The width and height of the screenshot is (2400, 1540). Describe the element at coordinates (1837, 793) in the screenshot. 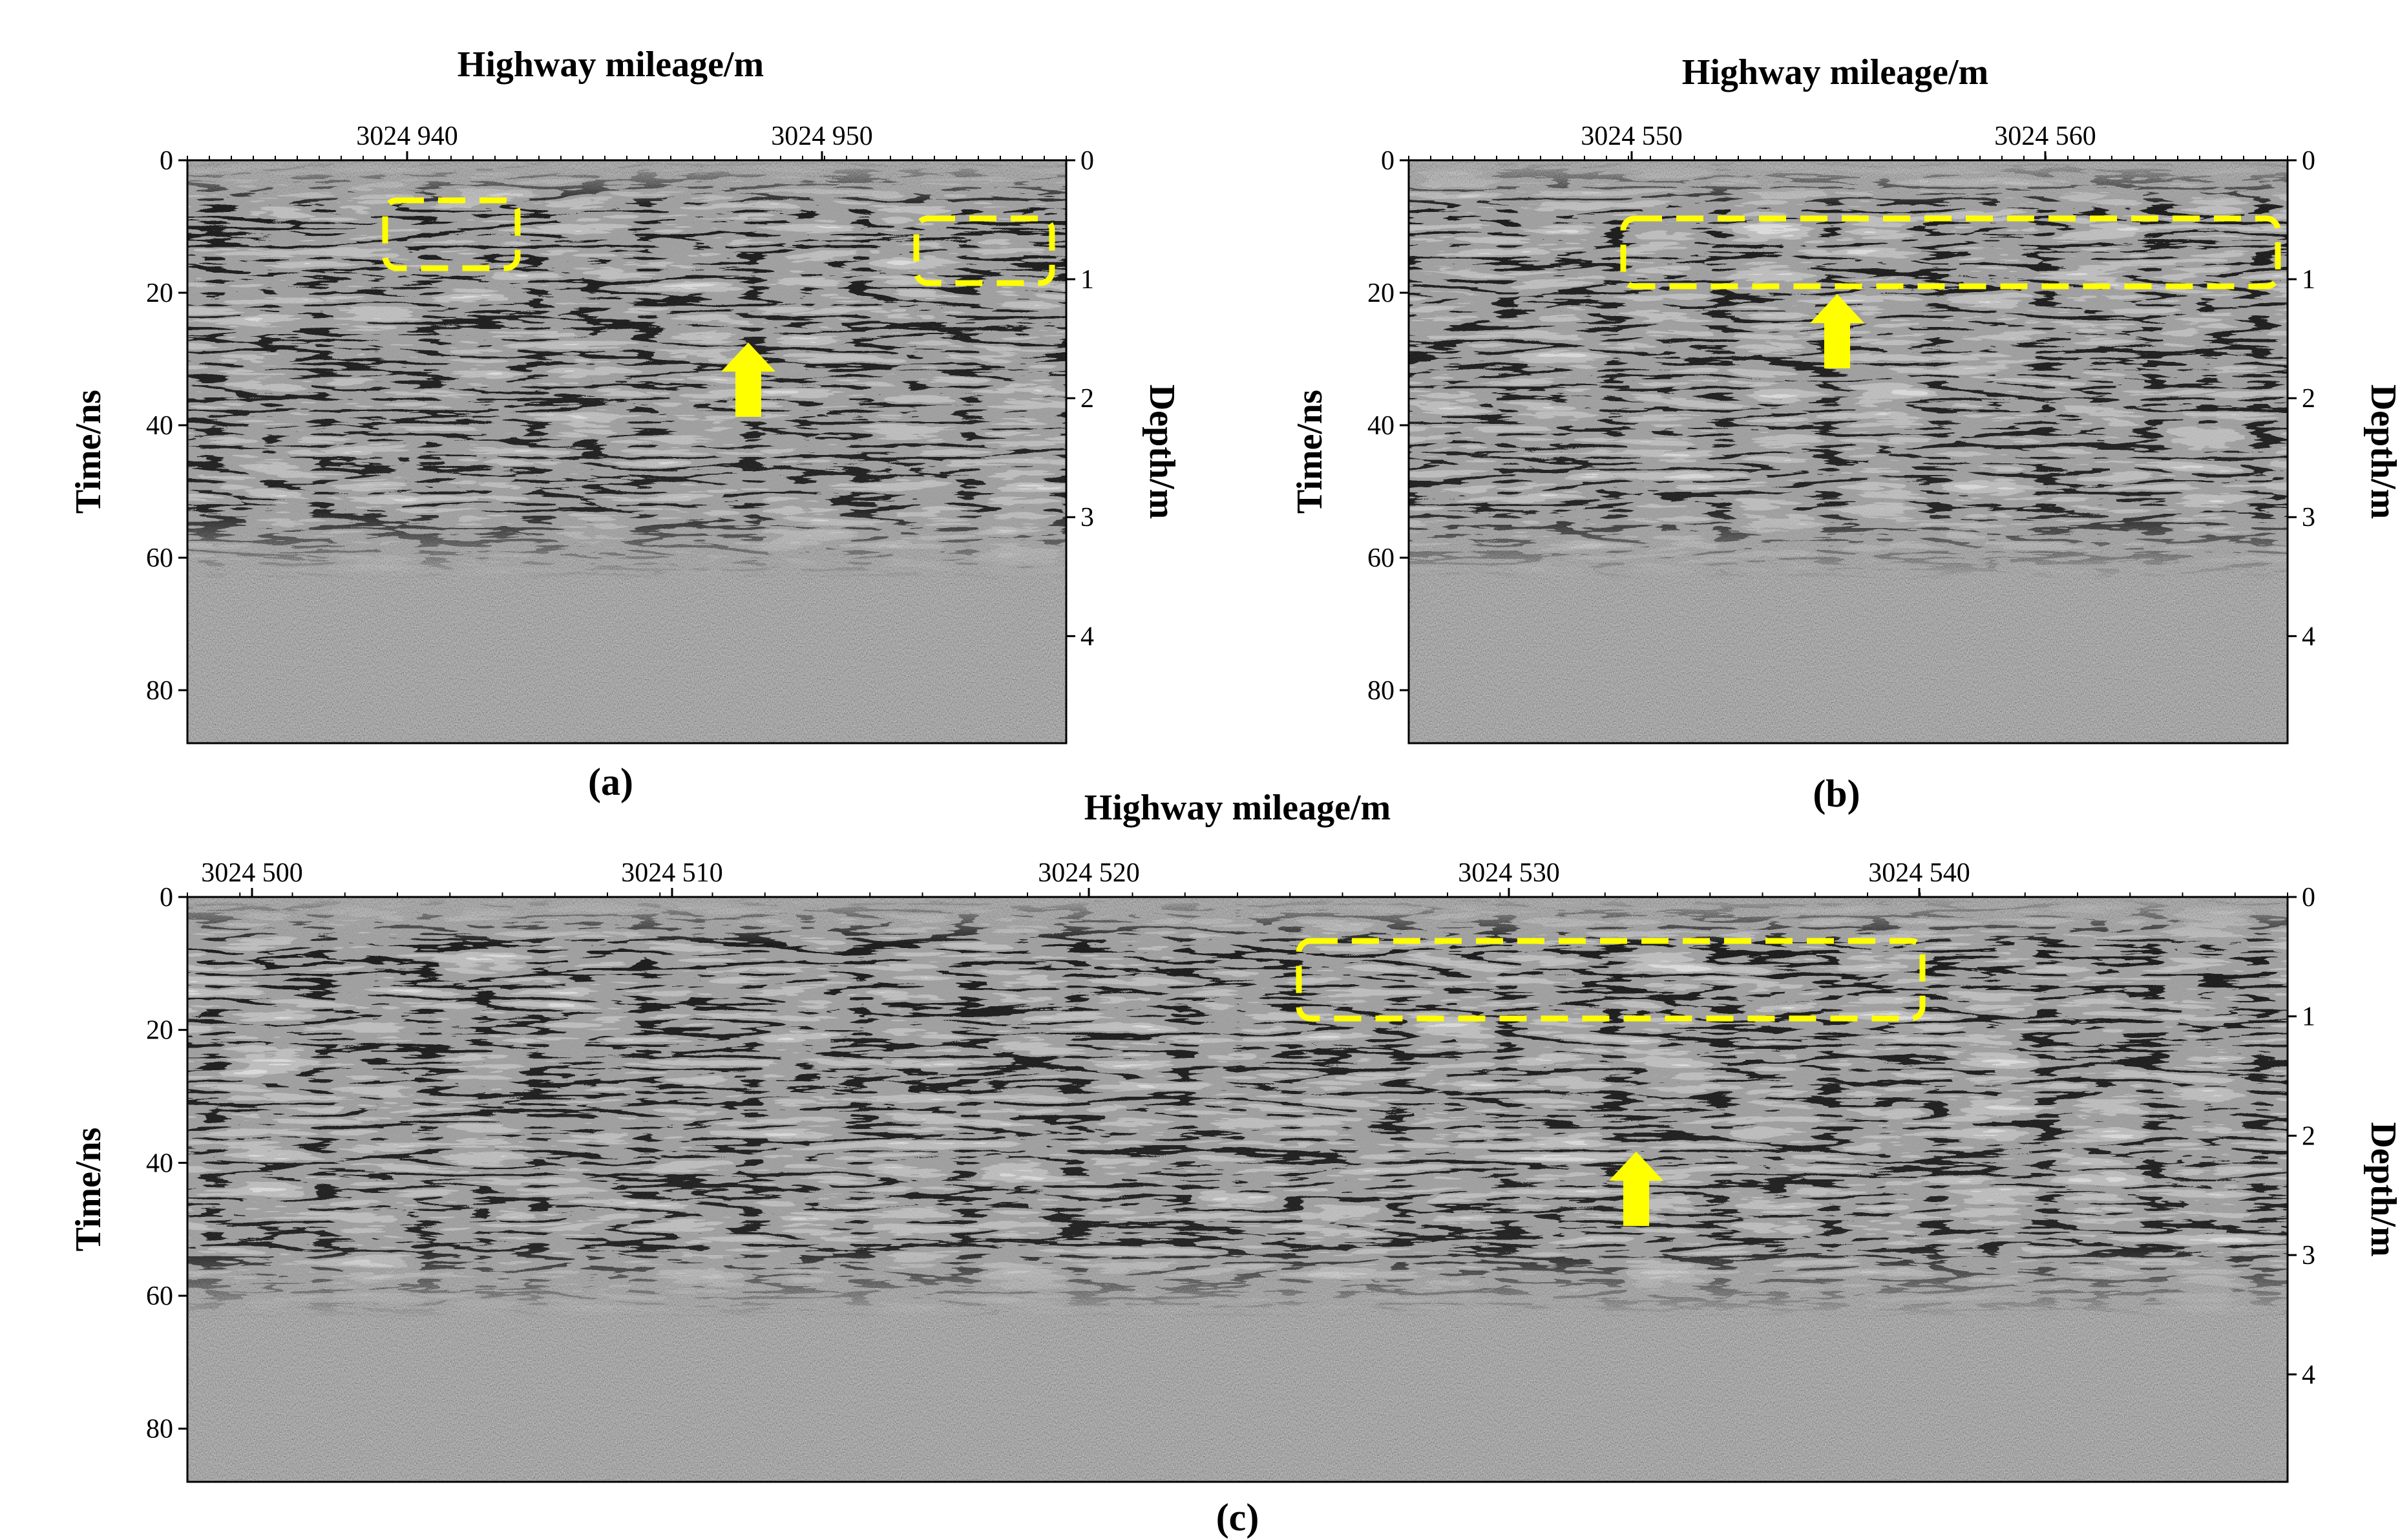

I see `panel-caption: (b)` at that location.